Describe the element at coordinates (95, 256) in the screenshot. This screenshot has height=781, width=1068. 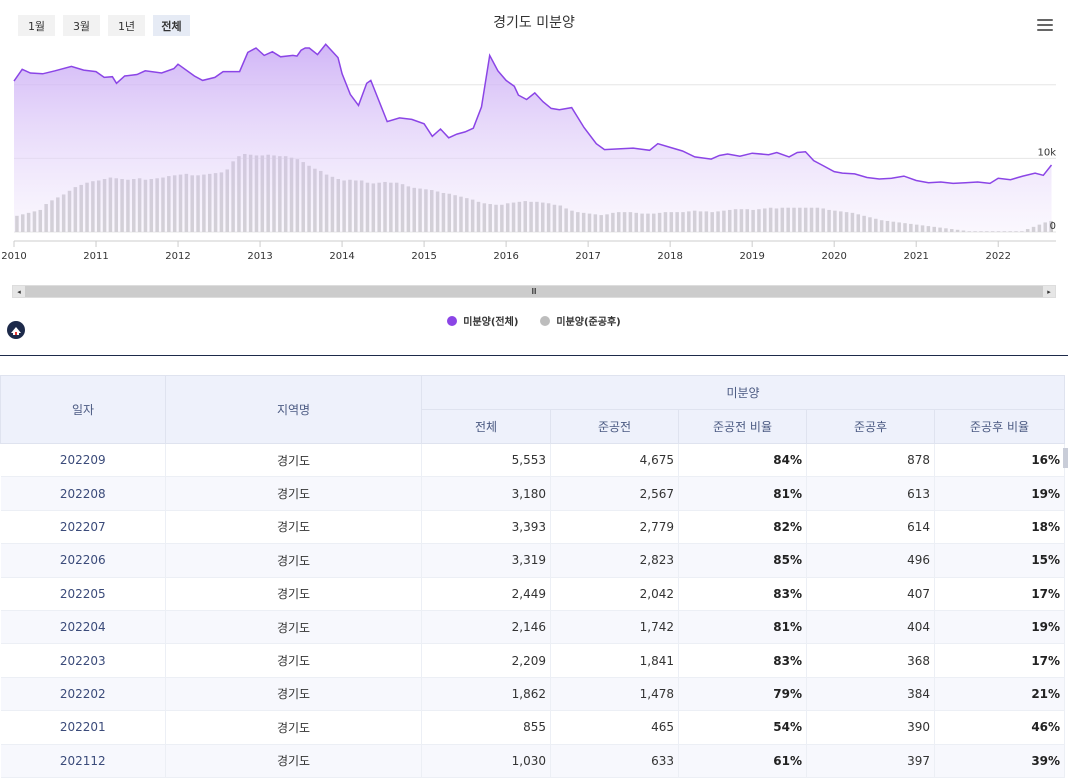
I see `x-tick-label: 2011` at that location.